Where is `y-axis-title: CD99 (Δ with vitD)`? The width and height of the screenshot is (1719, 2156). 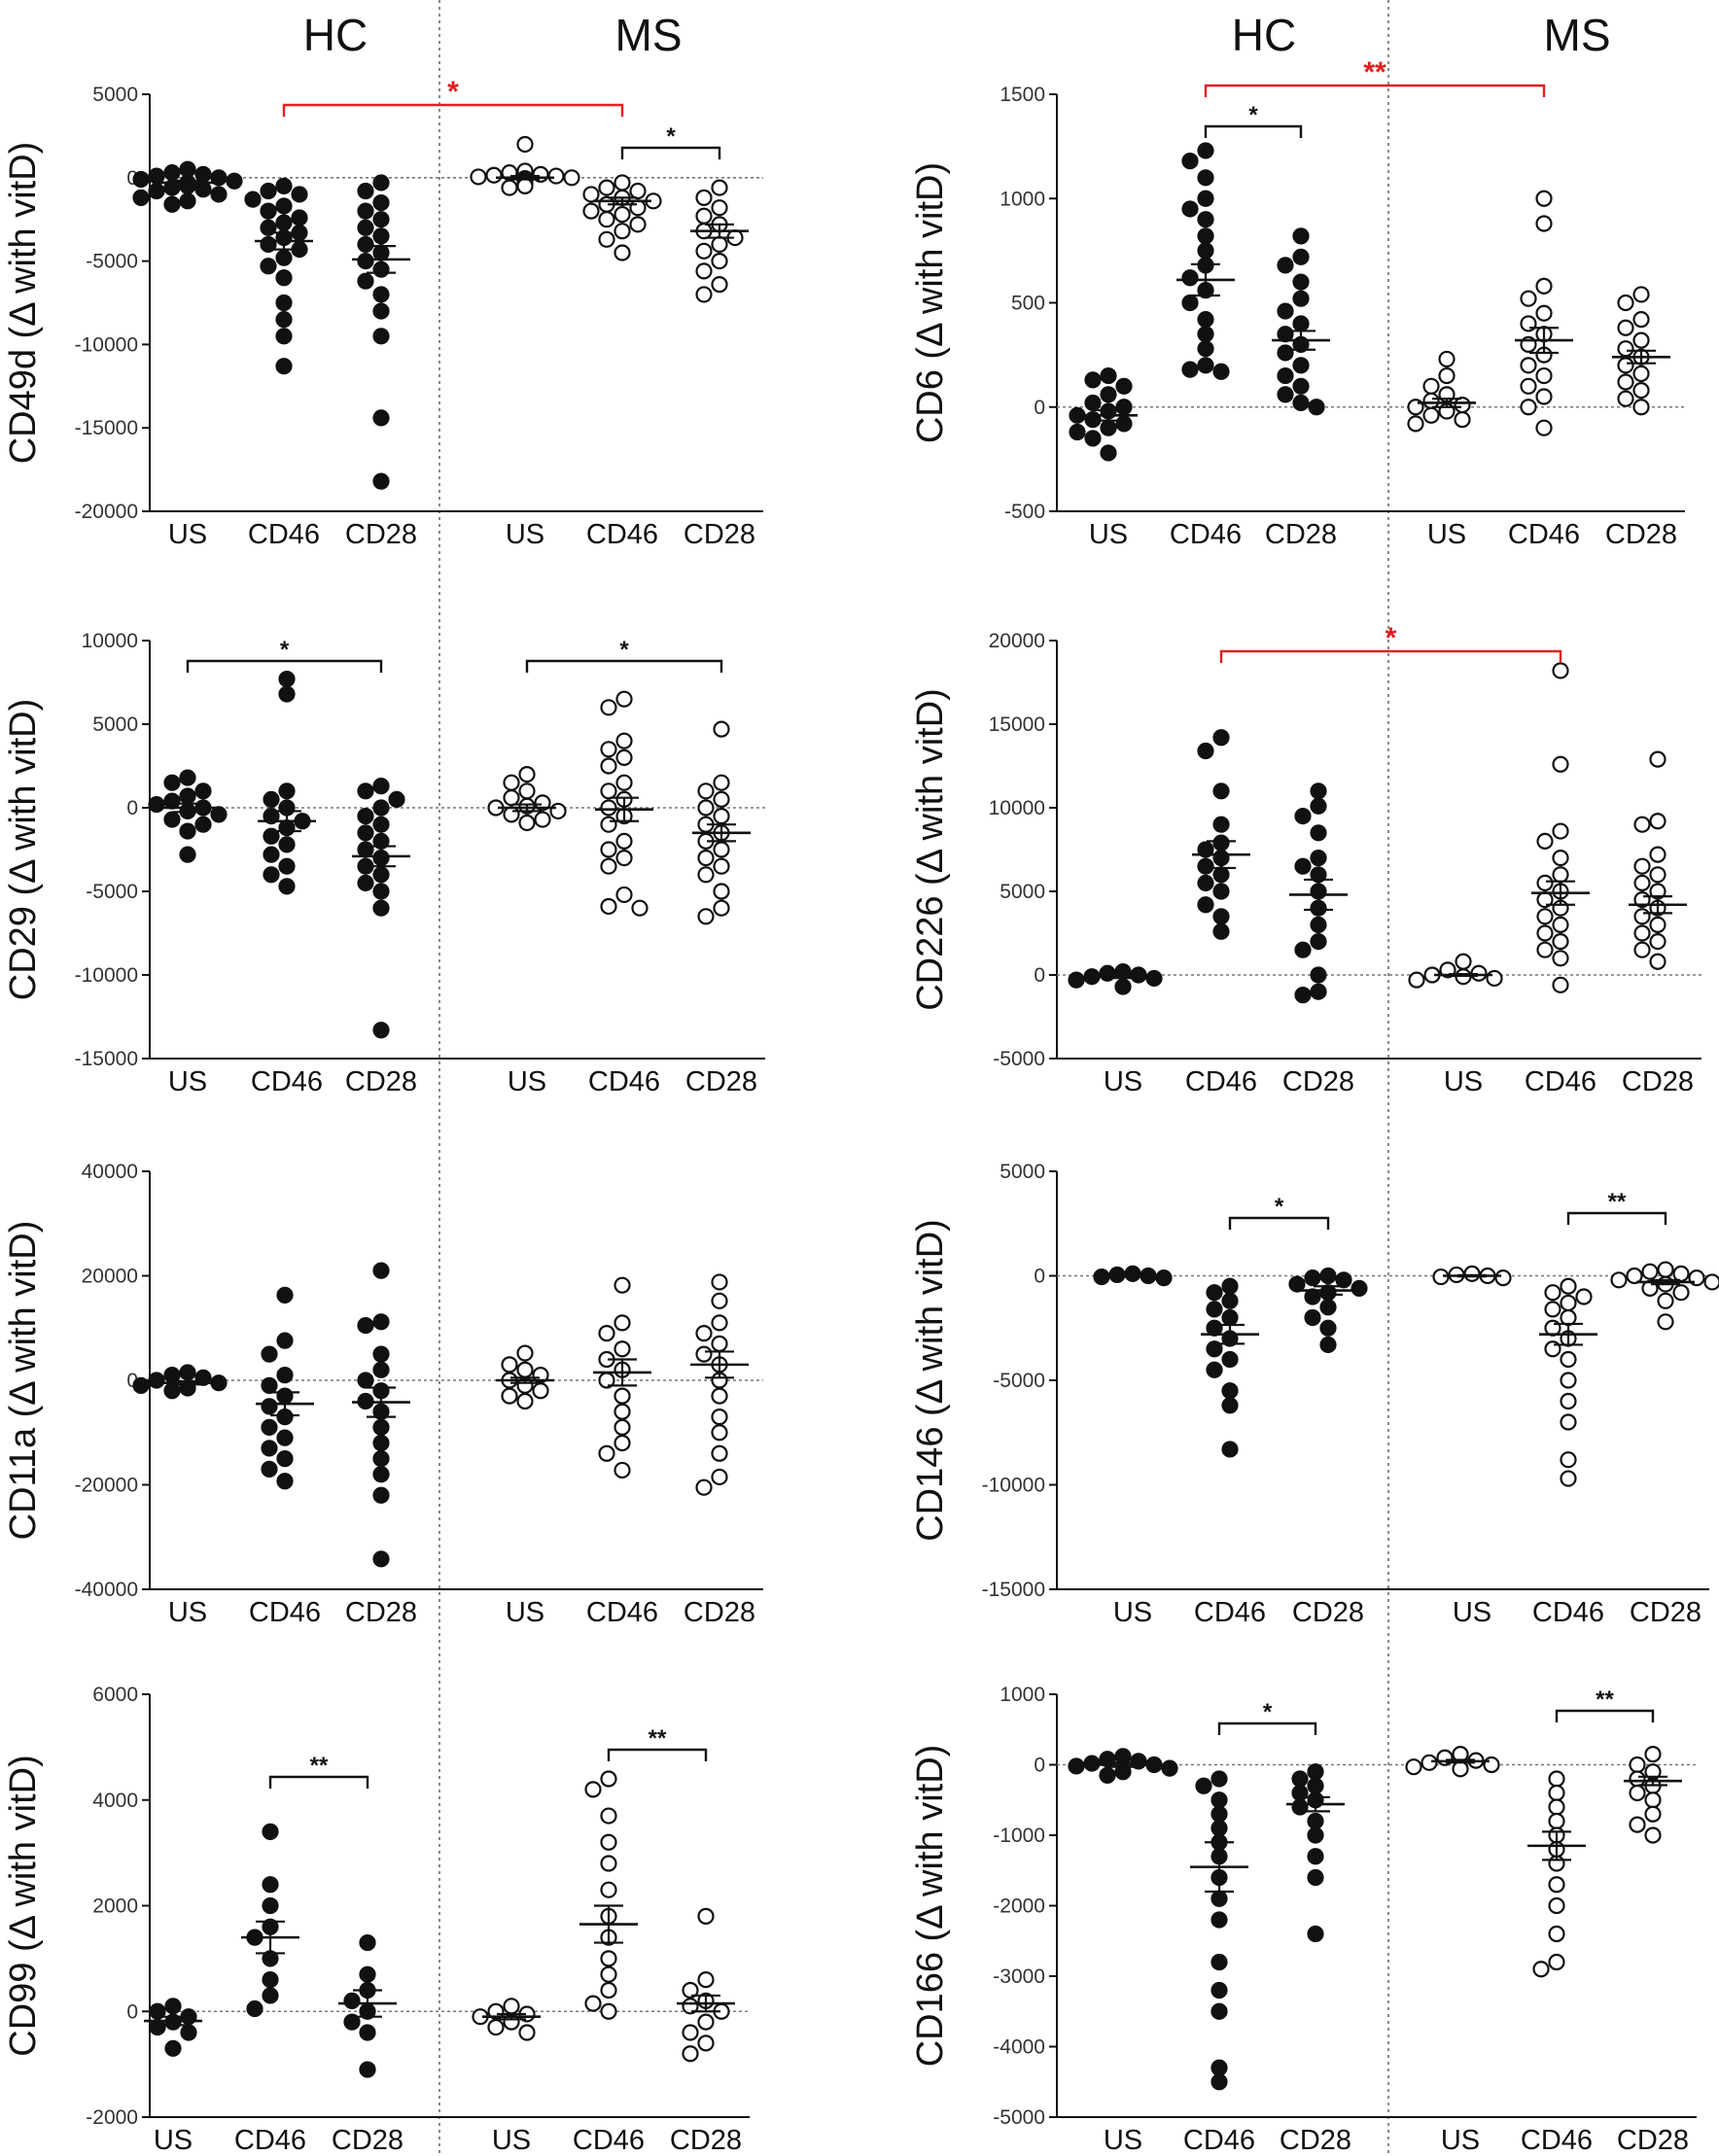 y-axis-title: CD99 (Δ with vitD) is located at coordinates (23, 1905).